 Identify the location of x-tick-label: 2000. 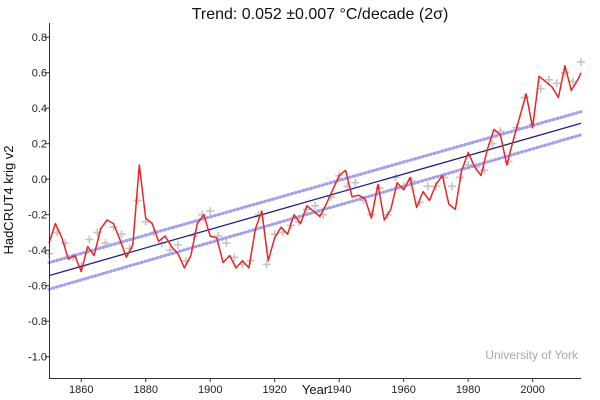
(532, 390).